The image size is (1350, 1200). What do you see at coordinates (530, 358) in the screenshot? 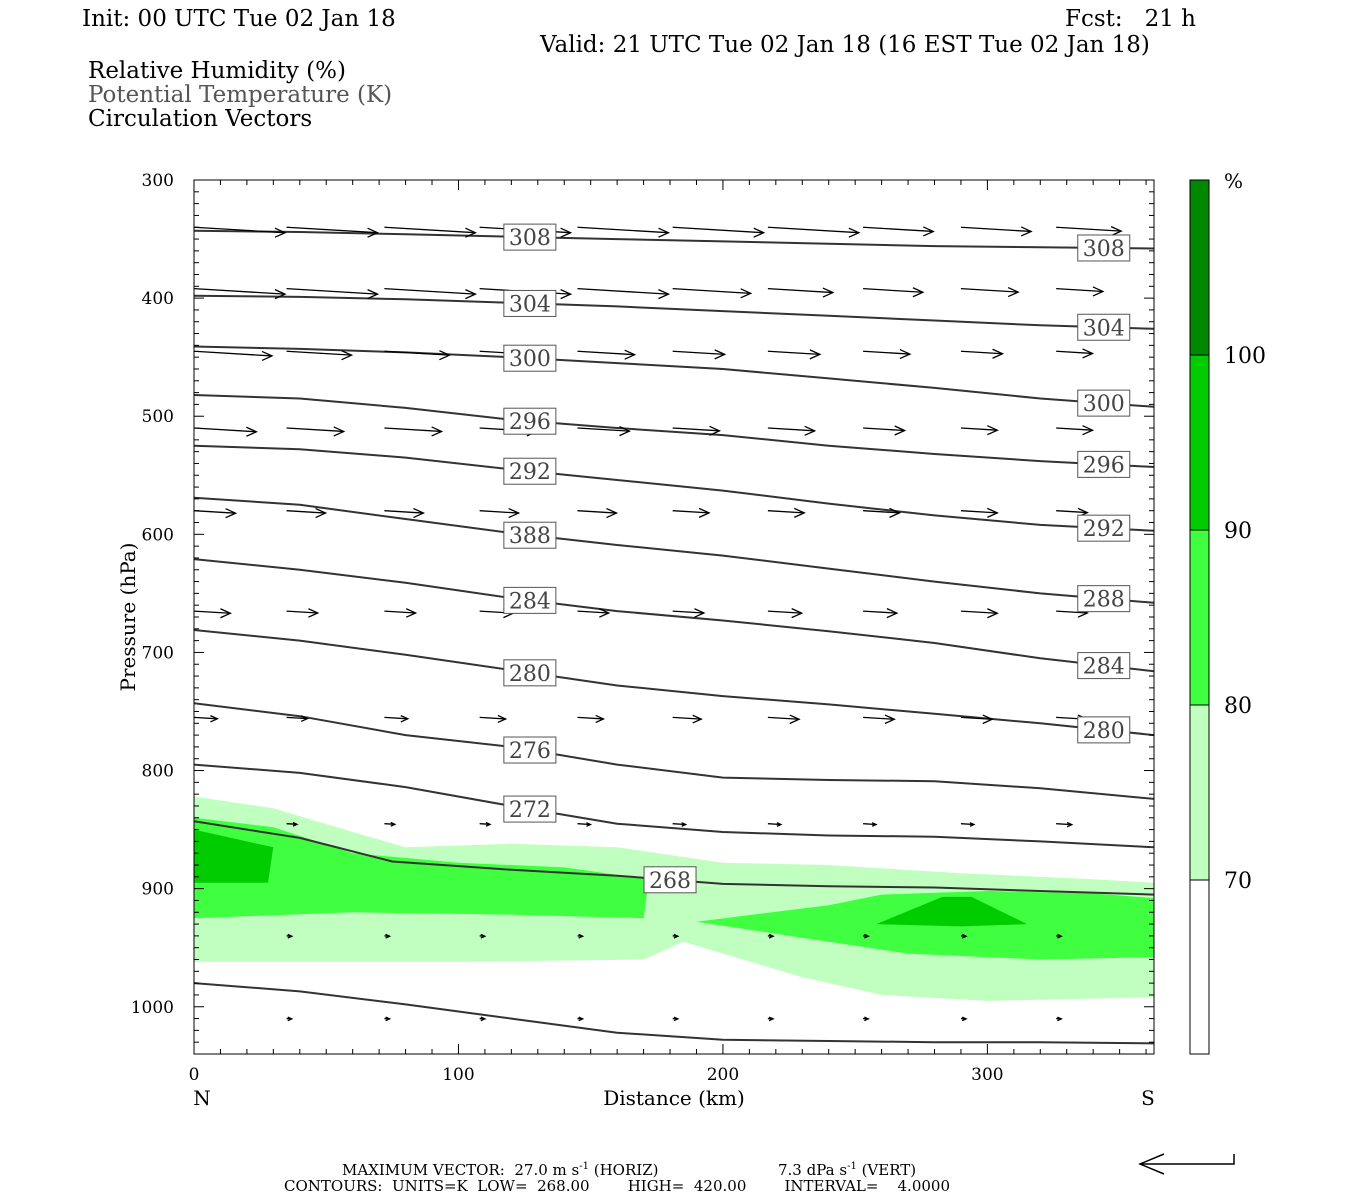
I see `isentrope-label: 300` at bounding box center [530, 358].